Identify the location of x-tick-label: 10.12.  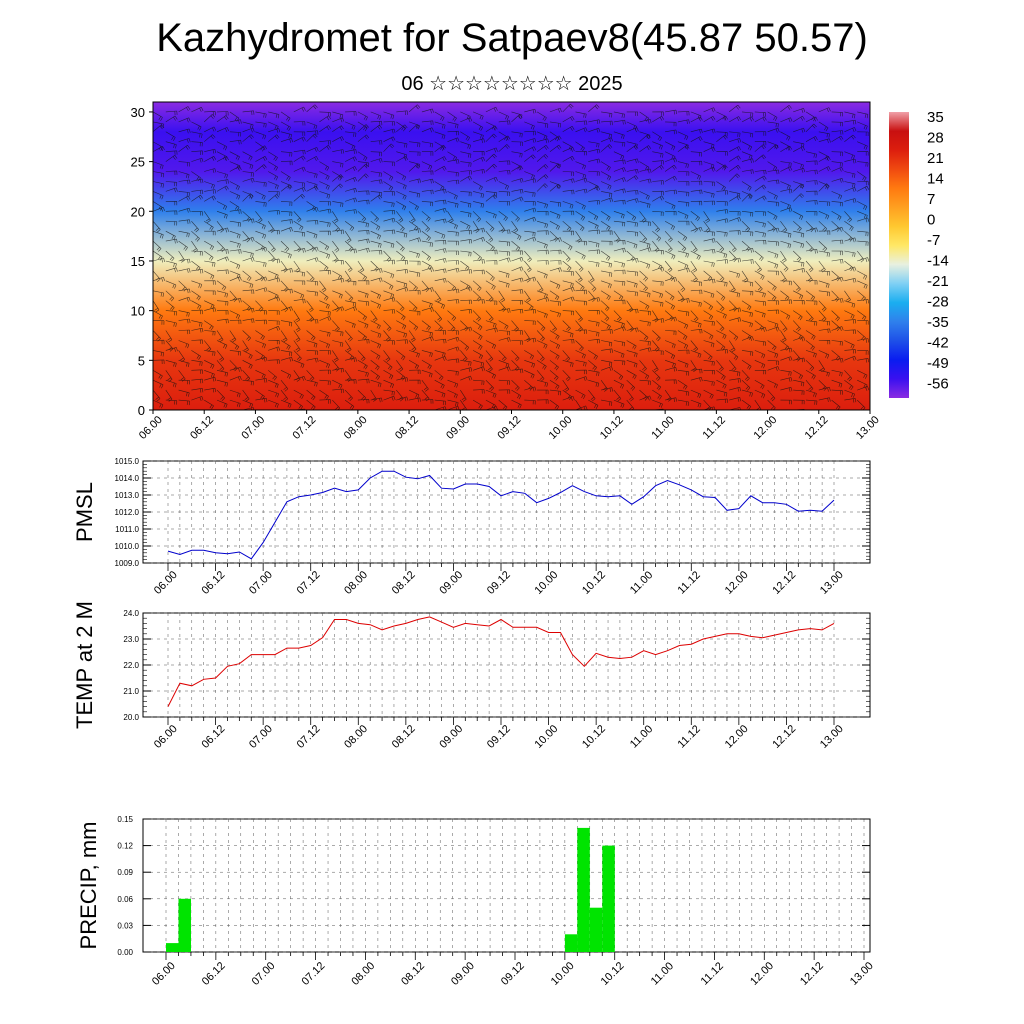
(613, 974).